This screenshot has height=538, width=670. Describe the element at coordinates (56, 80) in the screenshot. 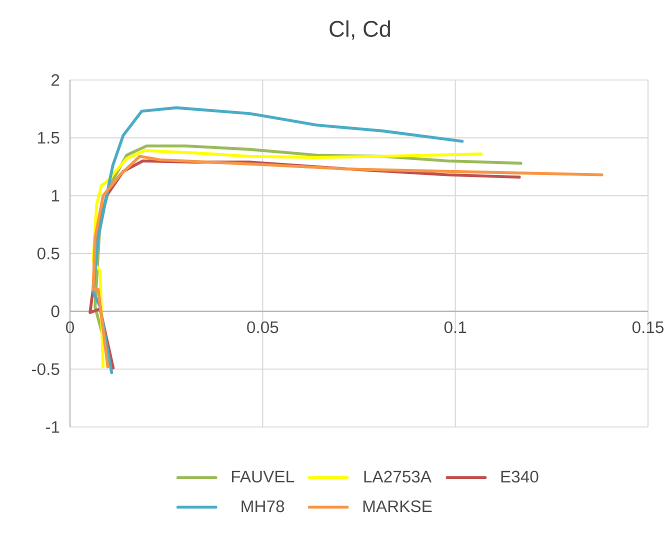

I see `y-tick-label: 2` at that location.